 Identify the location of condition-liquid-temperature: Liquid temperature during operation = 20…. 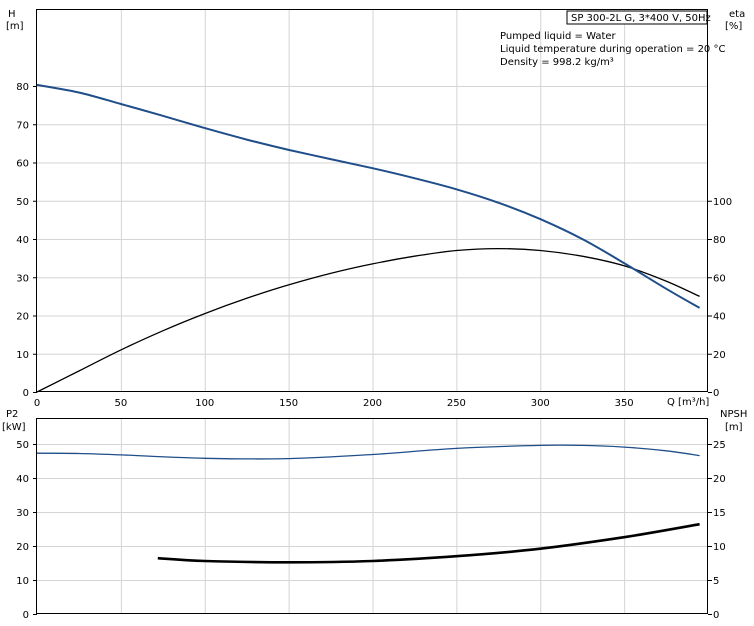
(612, 49).